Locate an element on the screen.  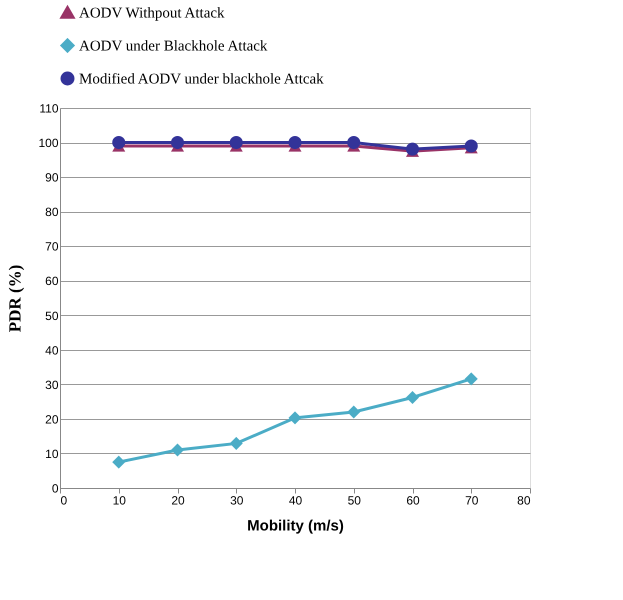
legend-label: AODV Withpout Attack is located at coordinates (152, 14).